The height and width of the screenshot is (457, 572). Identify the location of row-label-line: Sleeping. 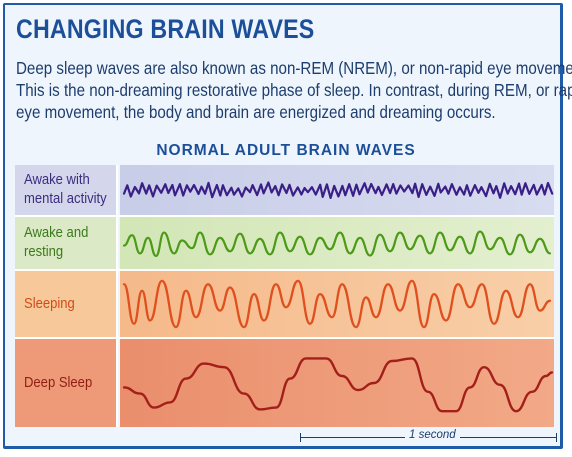
(49, 303).